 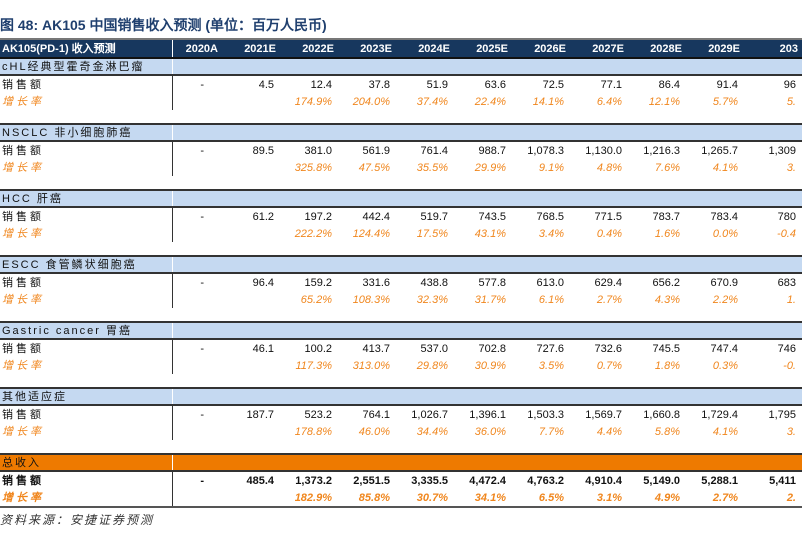 I want to click on section-header-row: NSCLC 非小细胞肺癌, so click(x=401, y=132).